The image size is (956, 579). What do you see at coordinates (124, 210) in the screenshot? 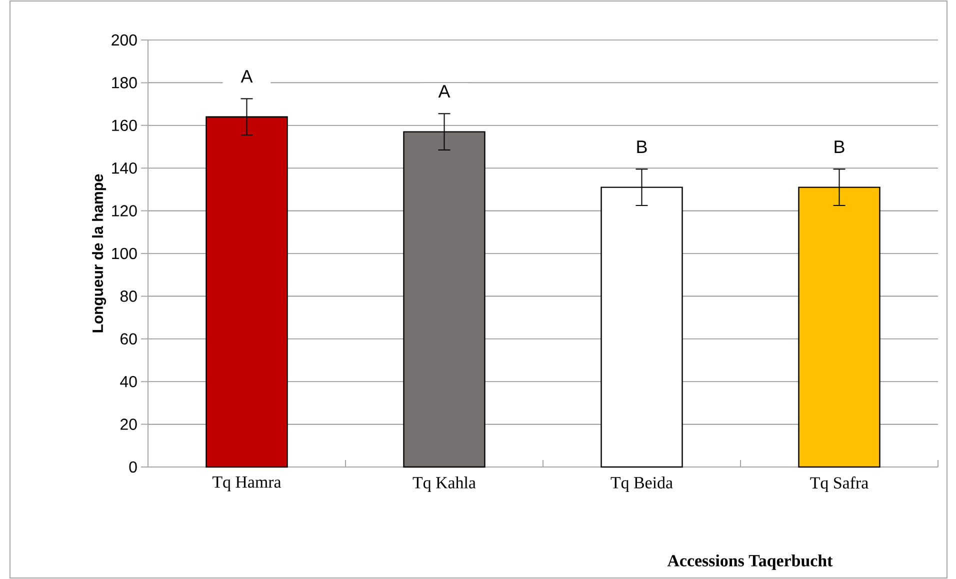
I see `y-tick-label: 120` at bounding box center [124, 210].